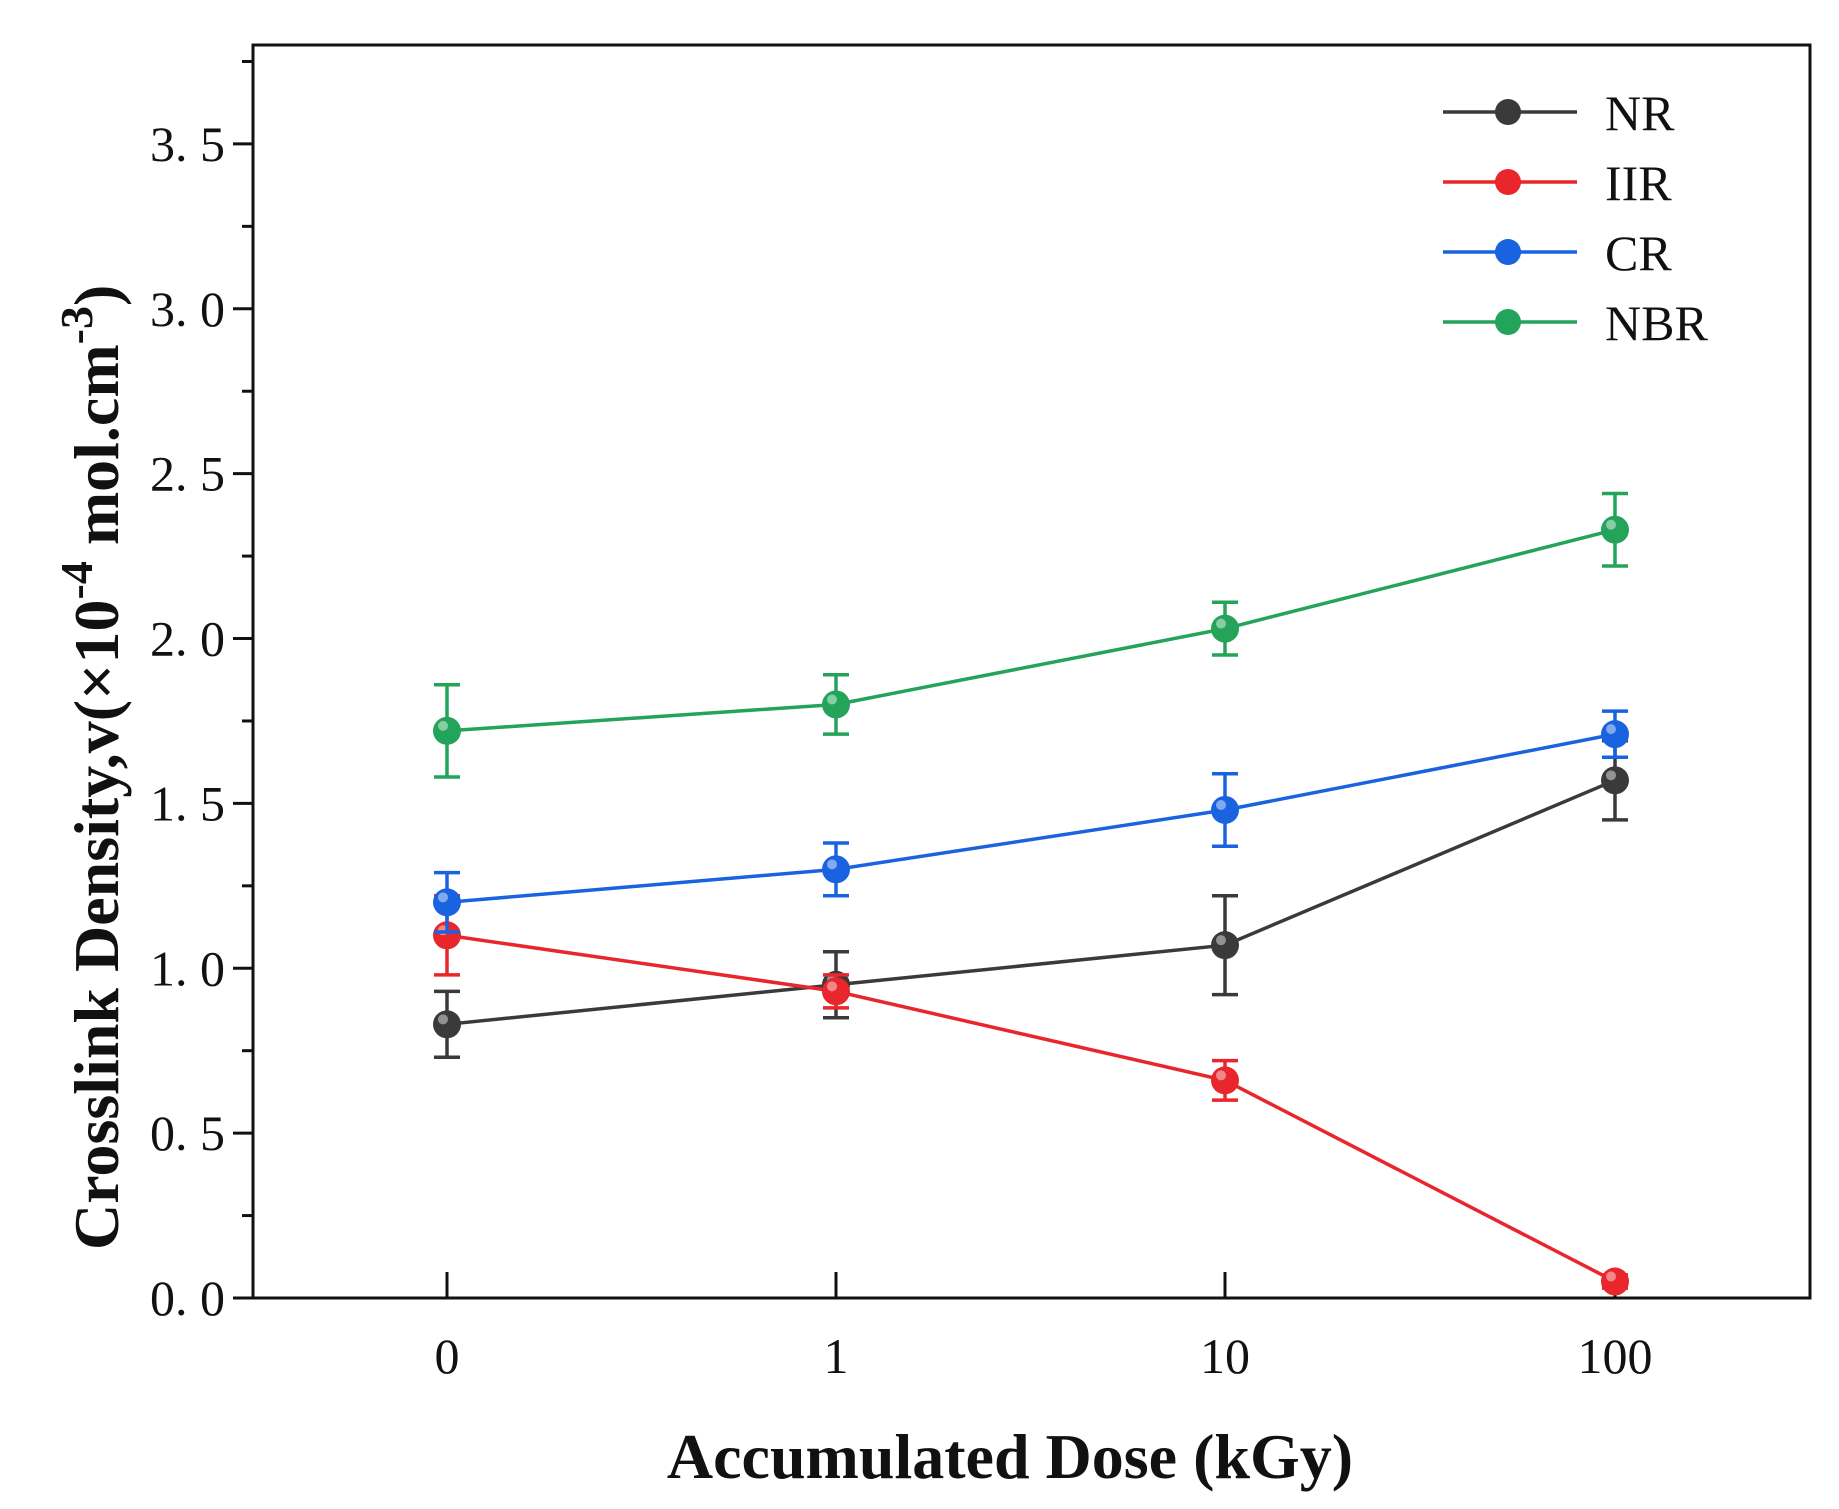  I want to click on y-tick-label: 1. 5, so click(187, 803).